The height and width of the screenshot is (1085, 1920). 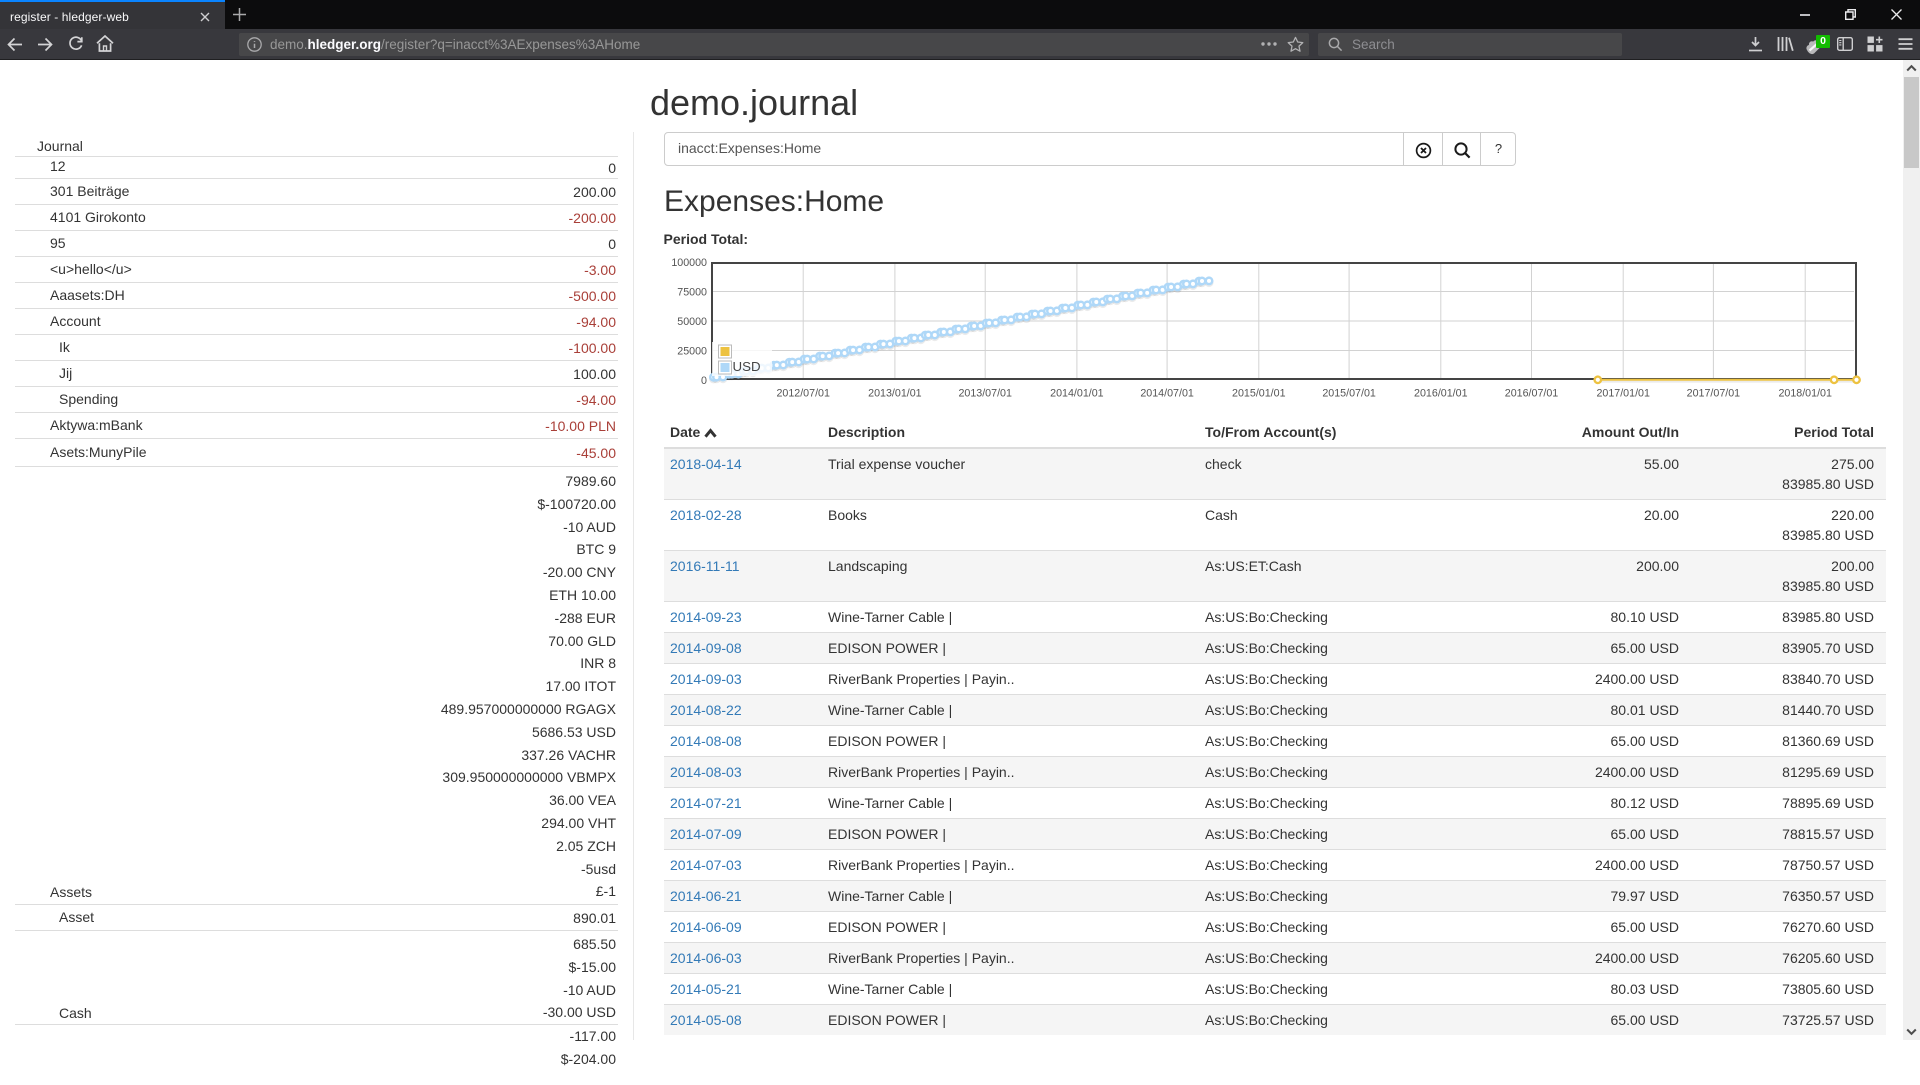 What do you see at coordinates (803, 394) in the screenshot?
I see `svg-text: 2012/07/01` at bounding box center [803, 394].